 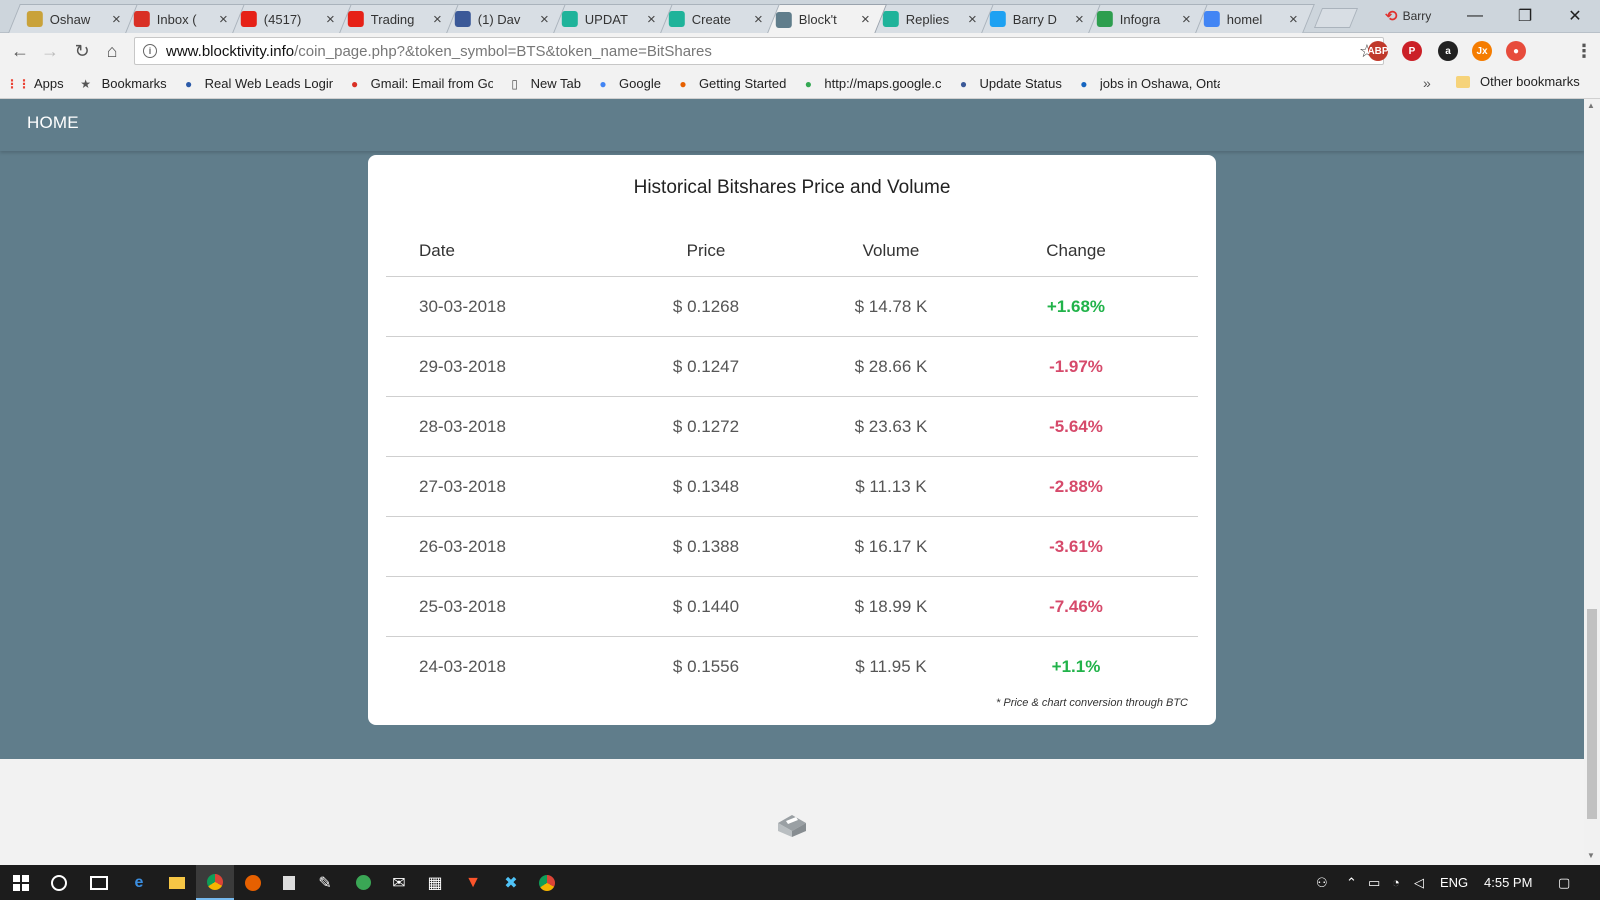 What do you see at coordinates (325, 883) in the screenshot?
I see `paint-icon: ✎` at bounding box center [325, 883].